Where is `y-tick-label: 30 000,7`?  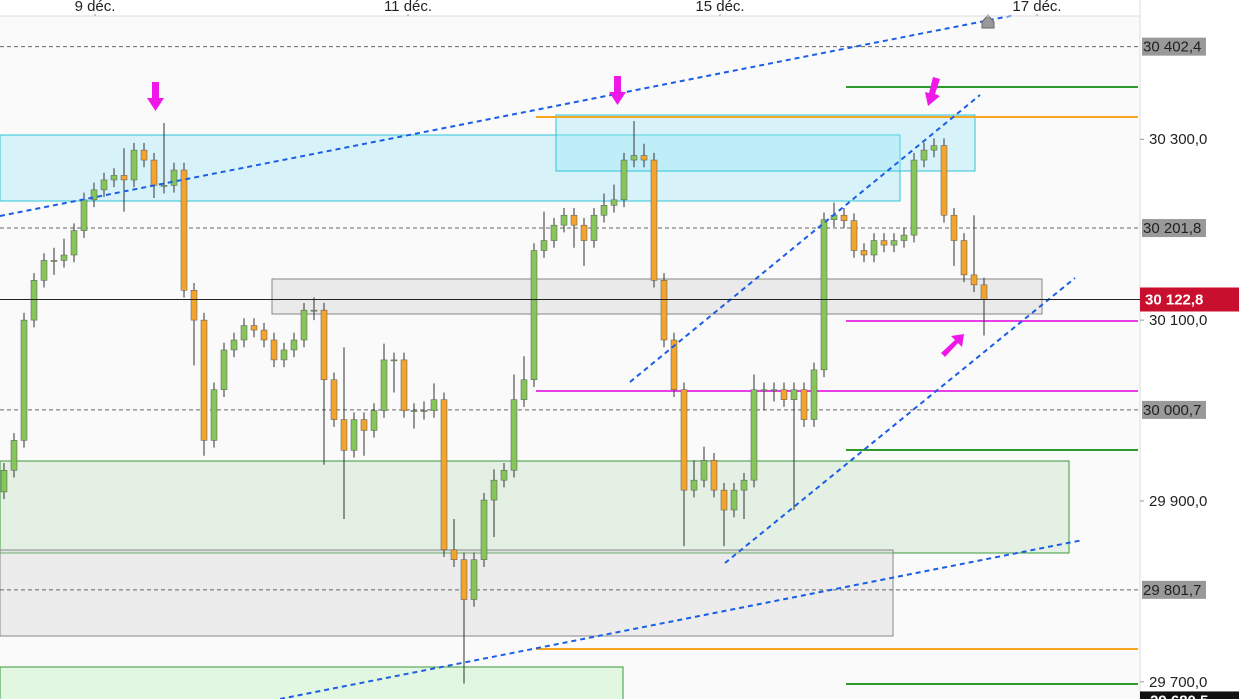
y-tick-label: 30 000,7 is located at coordinates (1172, 410).